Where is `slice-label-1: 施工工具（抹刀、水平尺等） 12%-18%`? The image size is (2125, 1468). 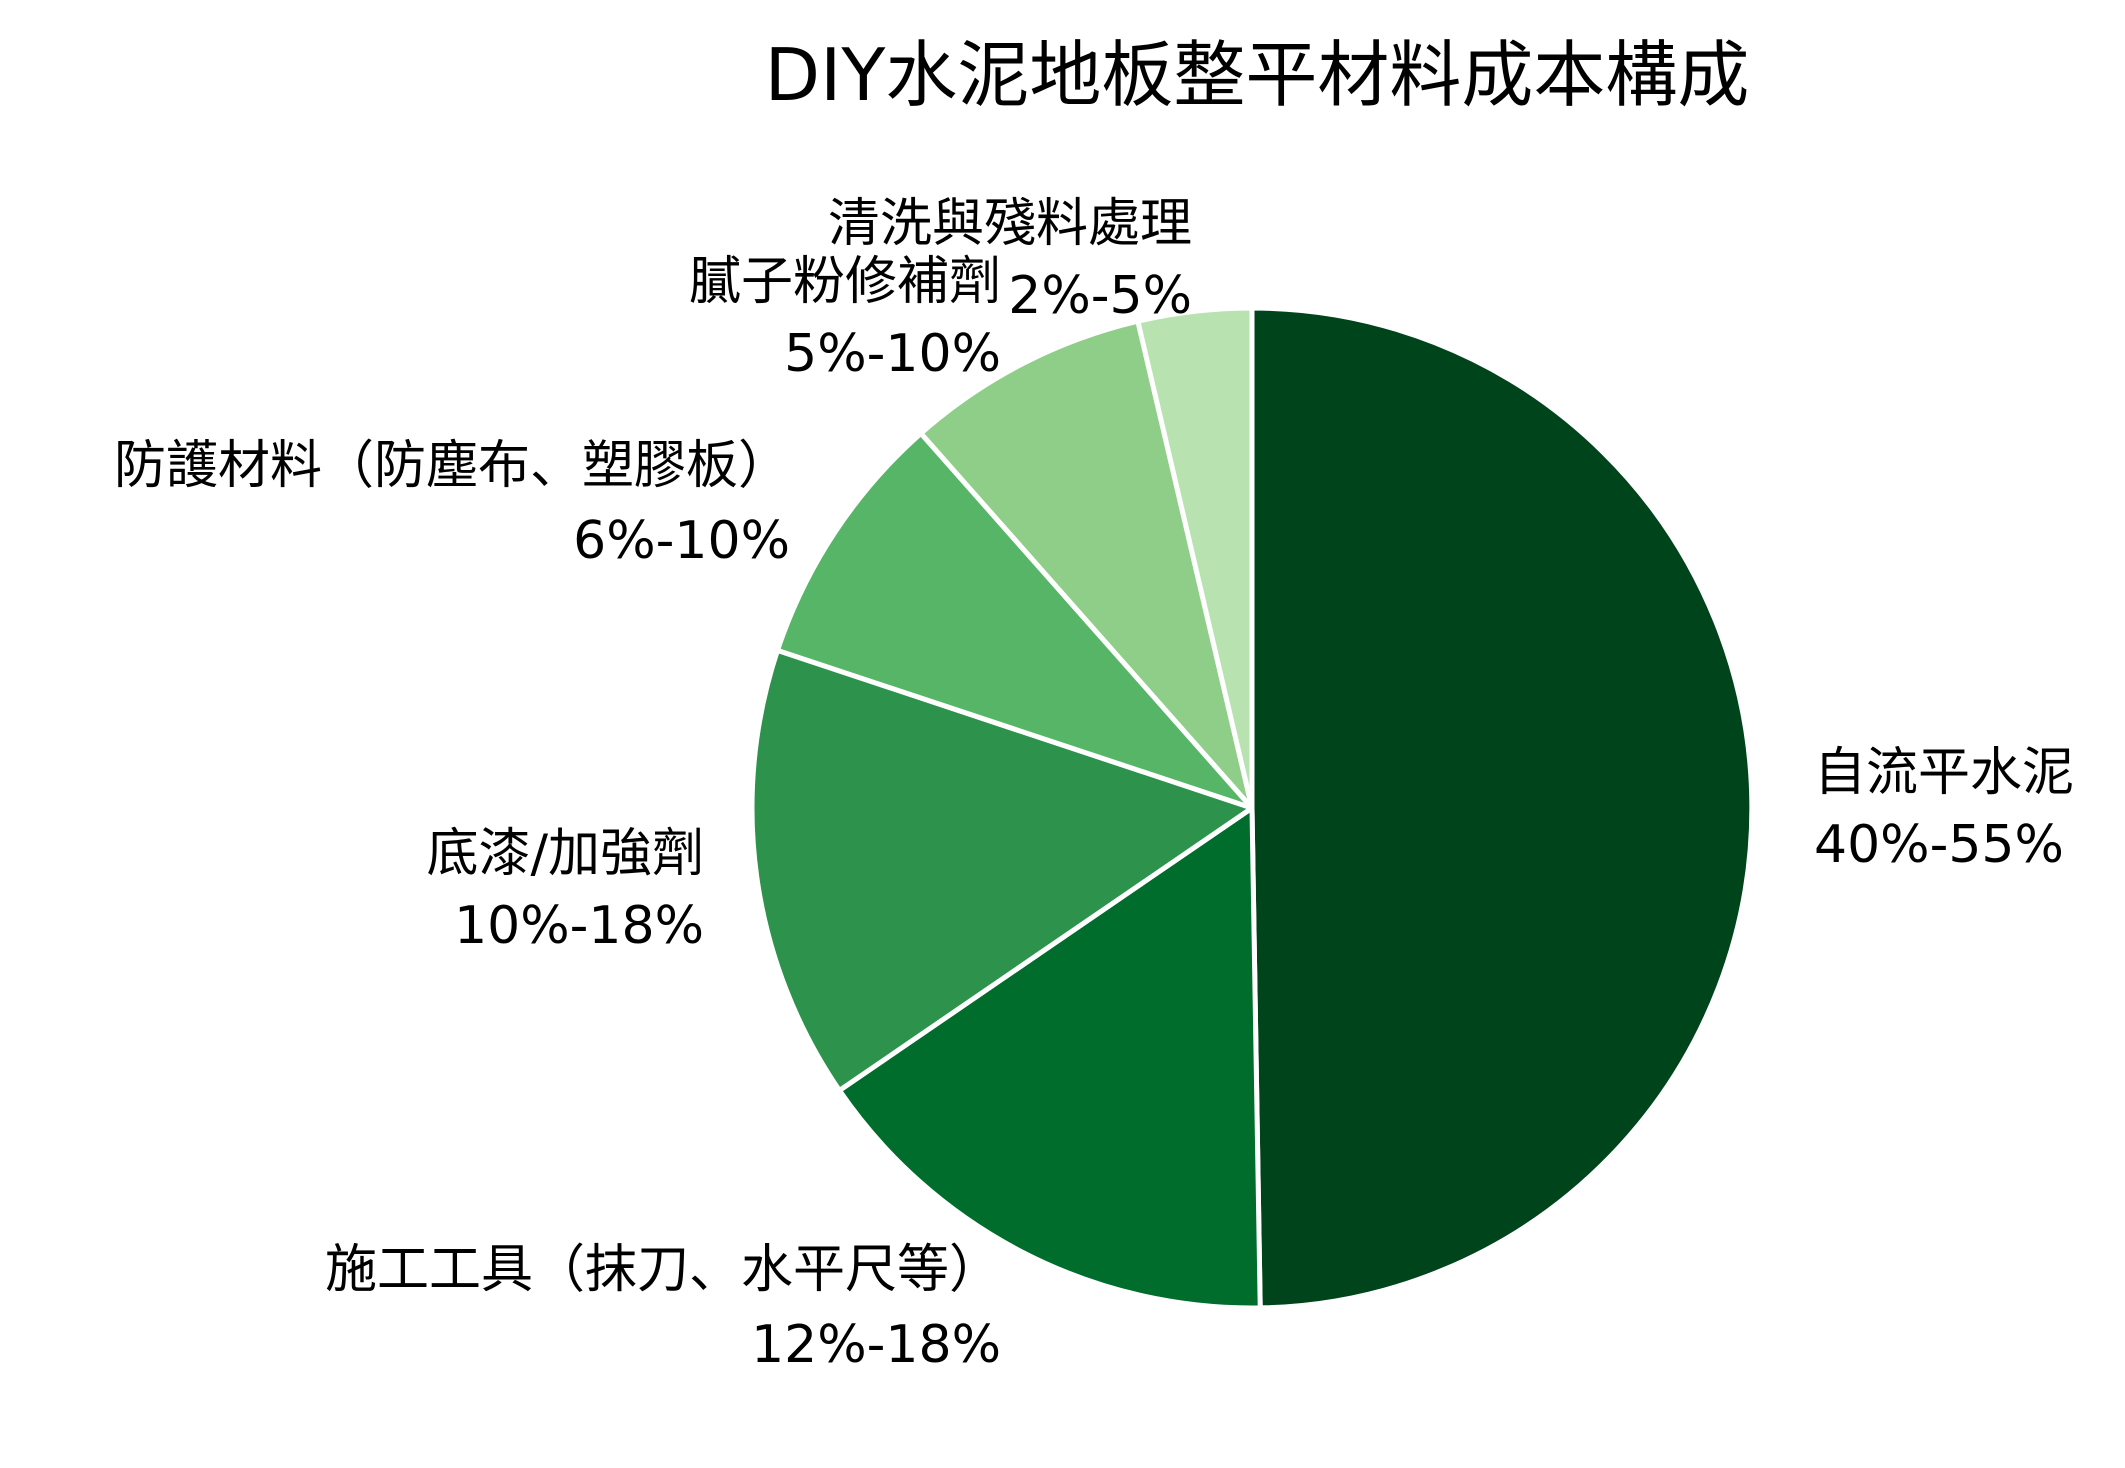
slice-label-1: 施工工具（抹刀、水平尺等） 12%-18% is located at coordinates (663, 1307).